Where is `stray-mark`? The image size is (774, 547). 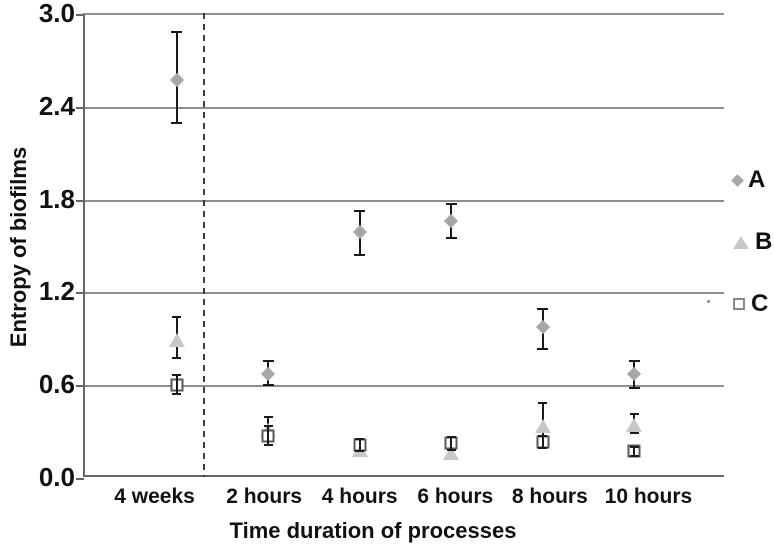
stray-mark is located at coordinates (708, 301).